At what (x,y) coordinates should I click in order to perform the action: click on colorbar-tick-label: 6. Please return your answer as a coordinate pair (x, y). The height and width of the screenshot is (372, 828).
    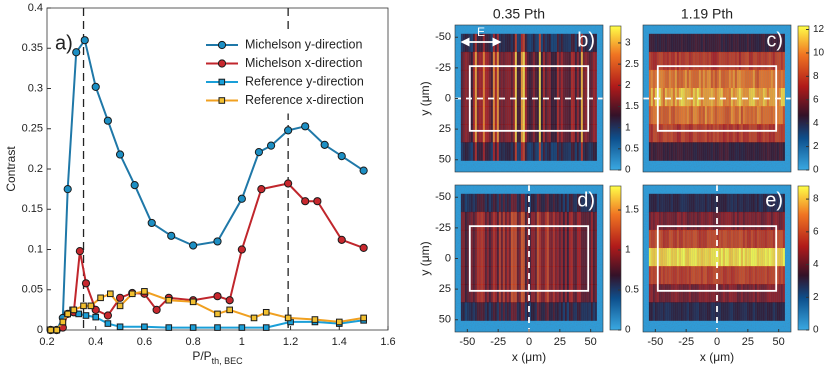
    Looking at the image, I should click on (816, 99).